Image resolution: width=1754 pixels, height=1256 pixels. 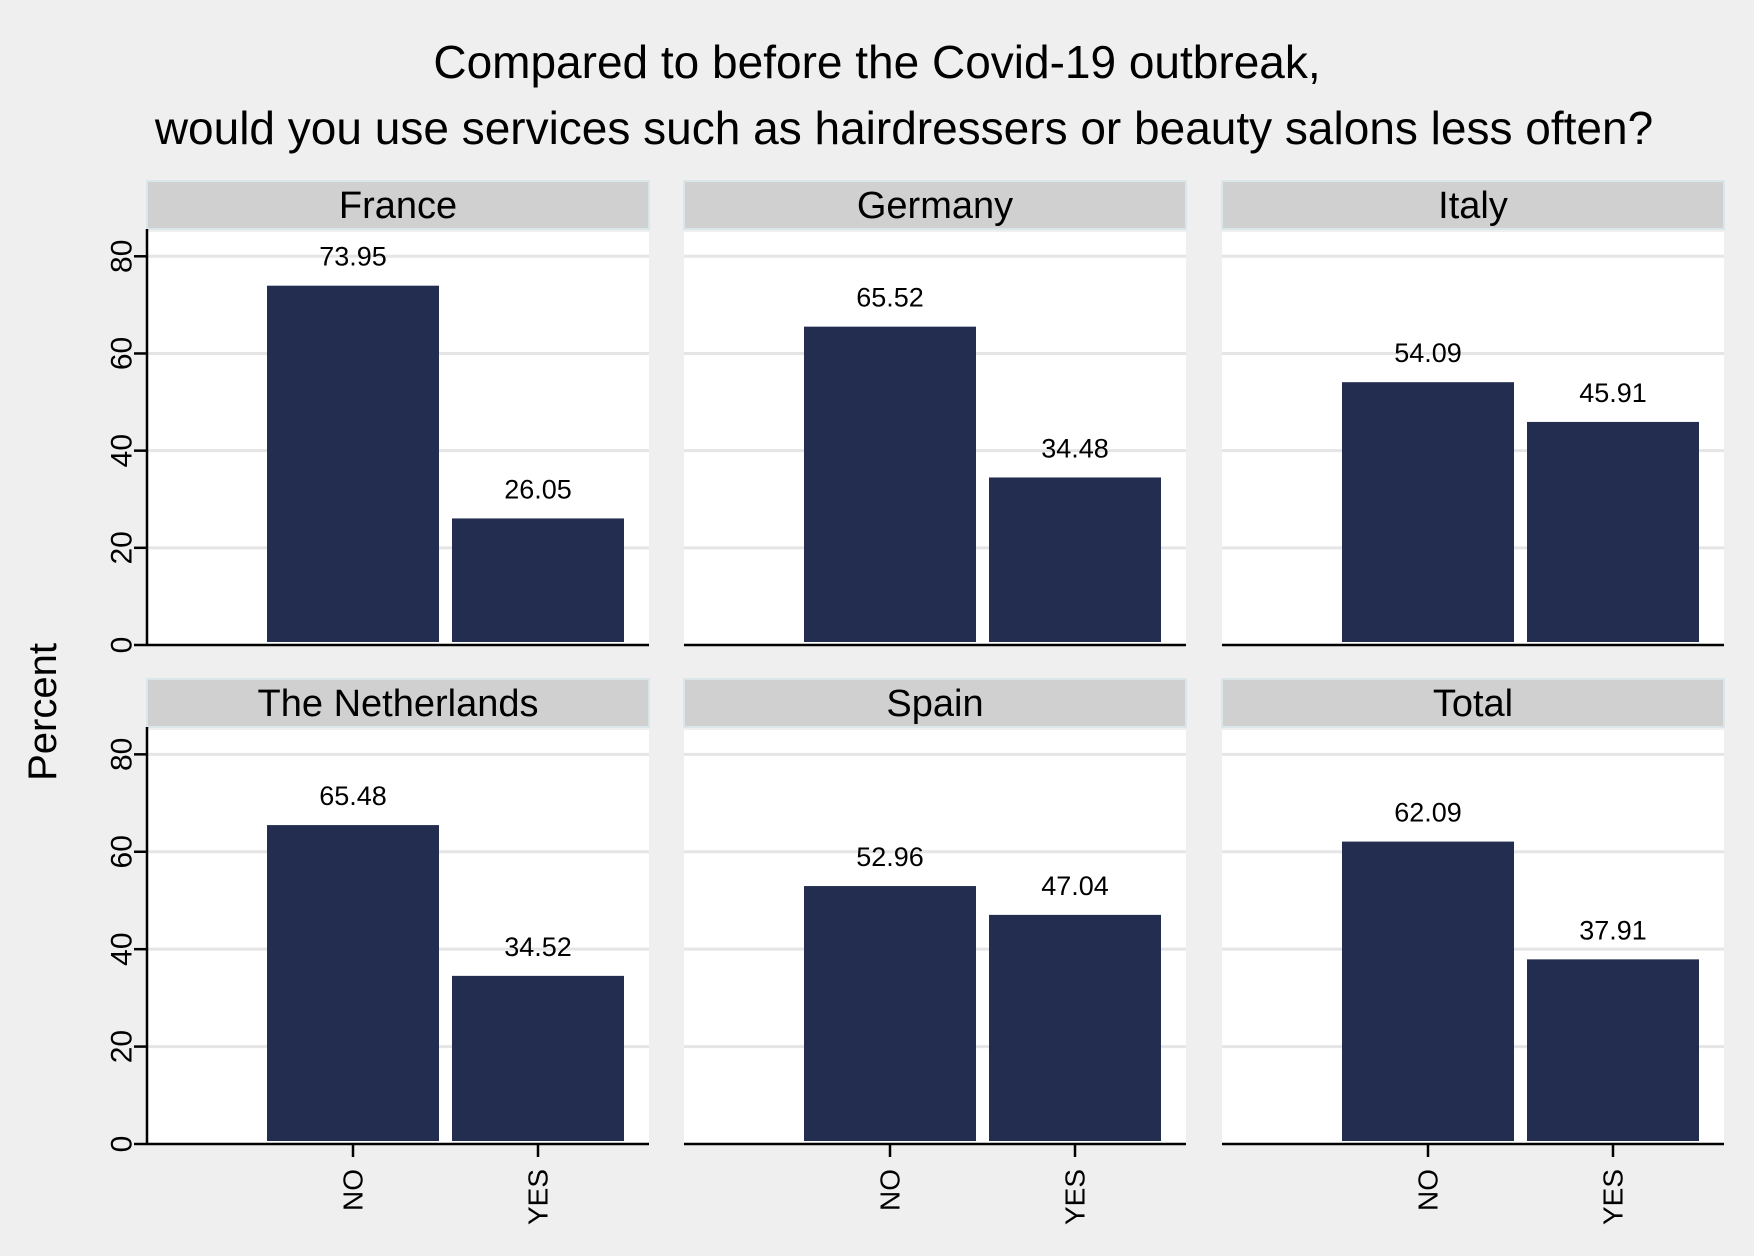 I want to click on strip-label: Germany, so click(x=935, y=206).